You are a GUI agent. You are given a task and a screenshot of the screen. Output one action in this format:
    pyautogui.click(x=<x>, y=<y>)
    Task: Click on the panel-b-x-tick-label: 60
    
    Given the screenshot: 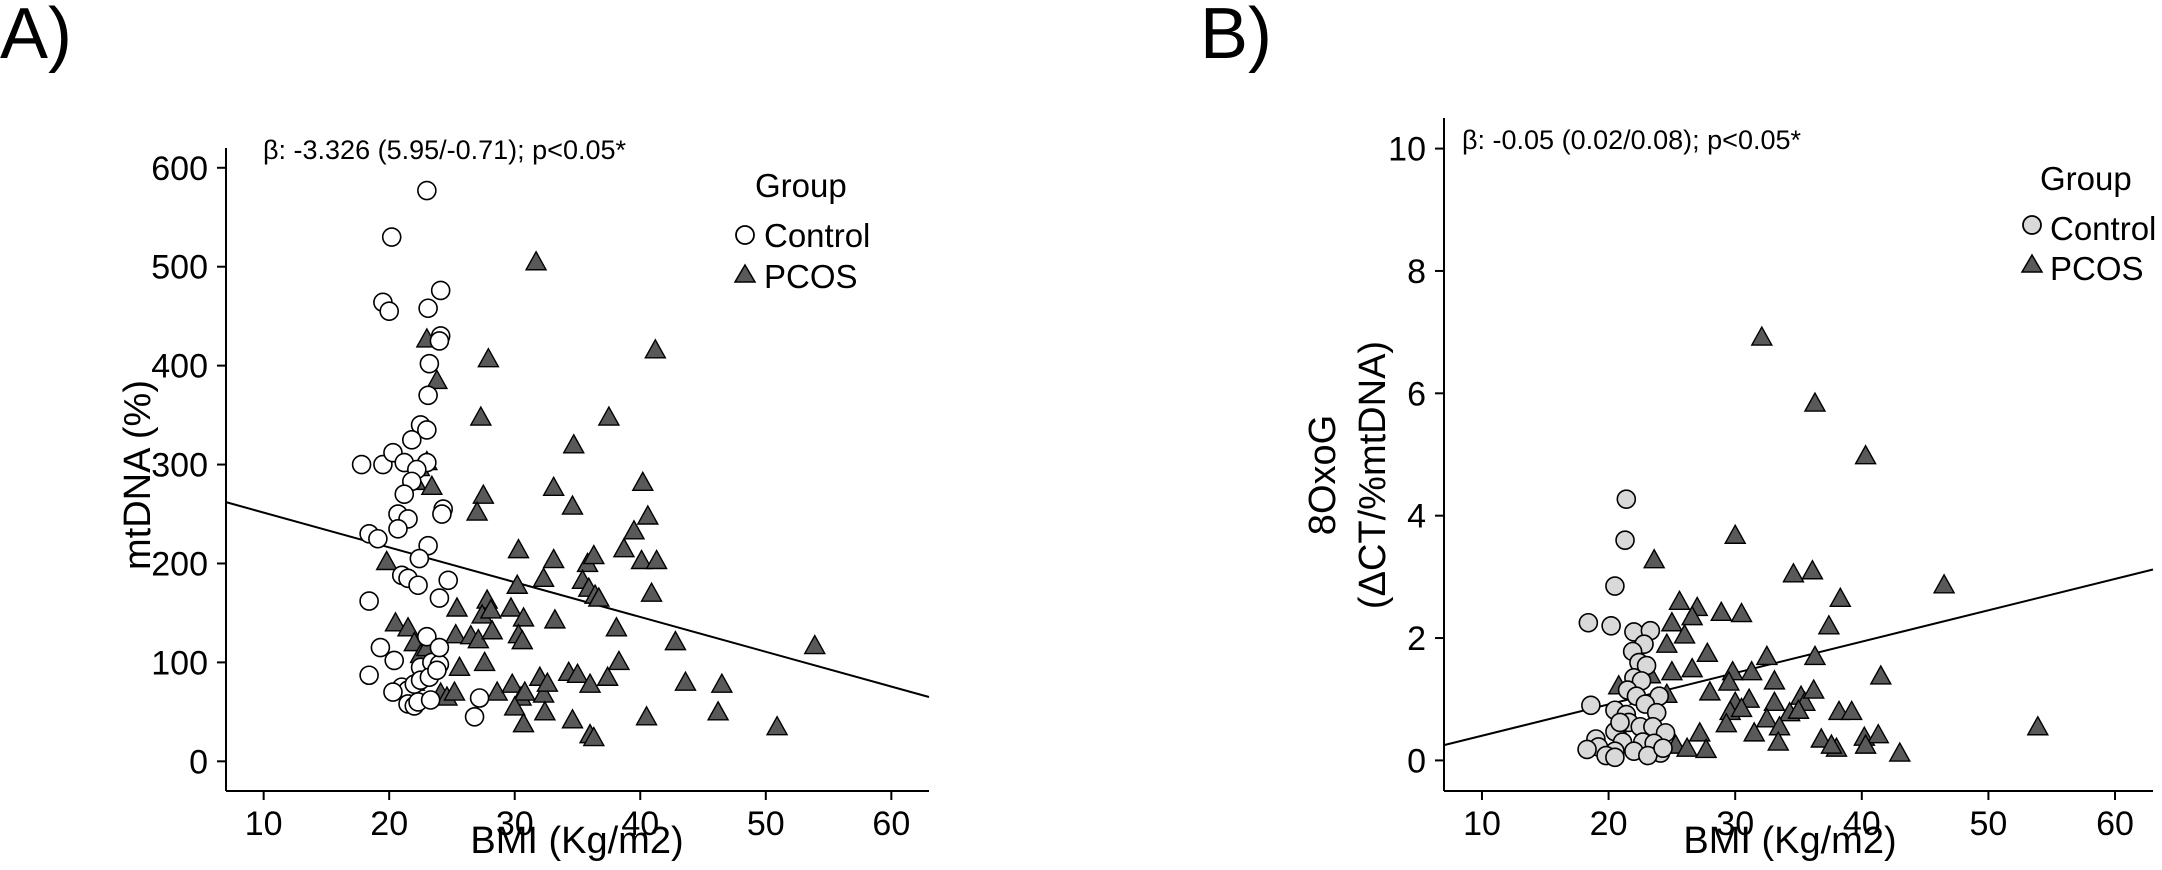 What is the action you would take?
    pyautogui.click(x=2115, y=824)
    